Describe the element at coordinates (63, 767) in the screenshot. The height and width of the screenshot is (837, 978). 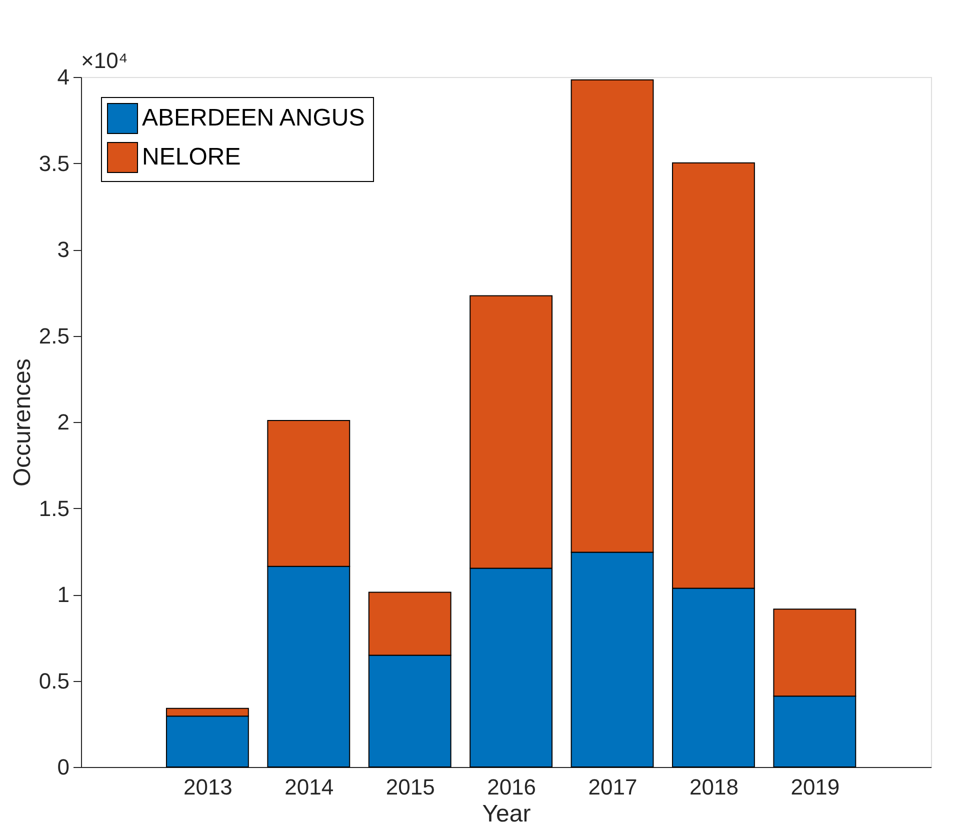
I see `y-tick-label: 0` at that location.